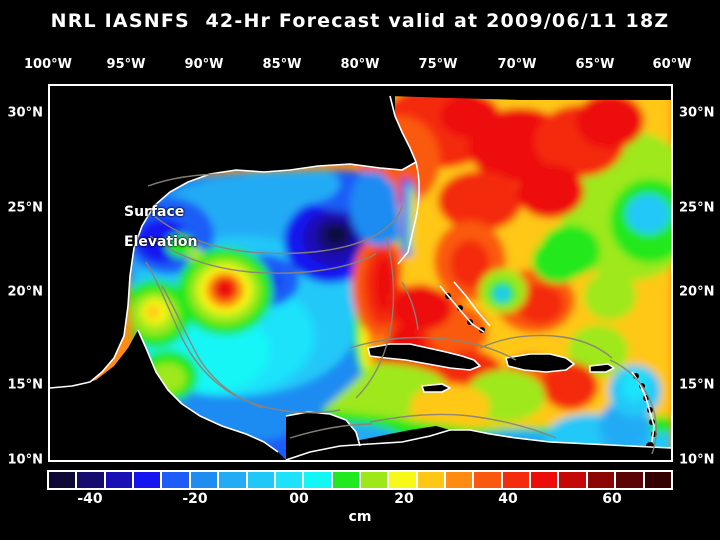  What do you see at coordinates (517, 64) in the screenshot?
I see `lon-tick-70w: 70°W` at bounding box center [517, 64].